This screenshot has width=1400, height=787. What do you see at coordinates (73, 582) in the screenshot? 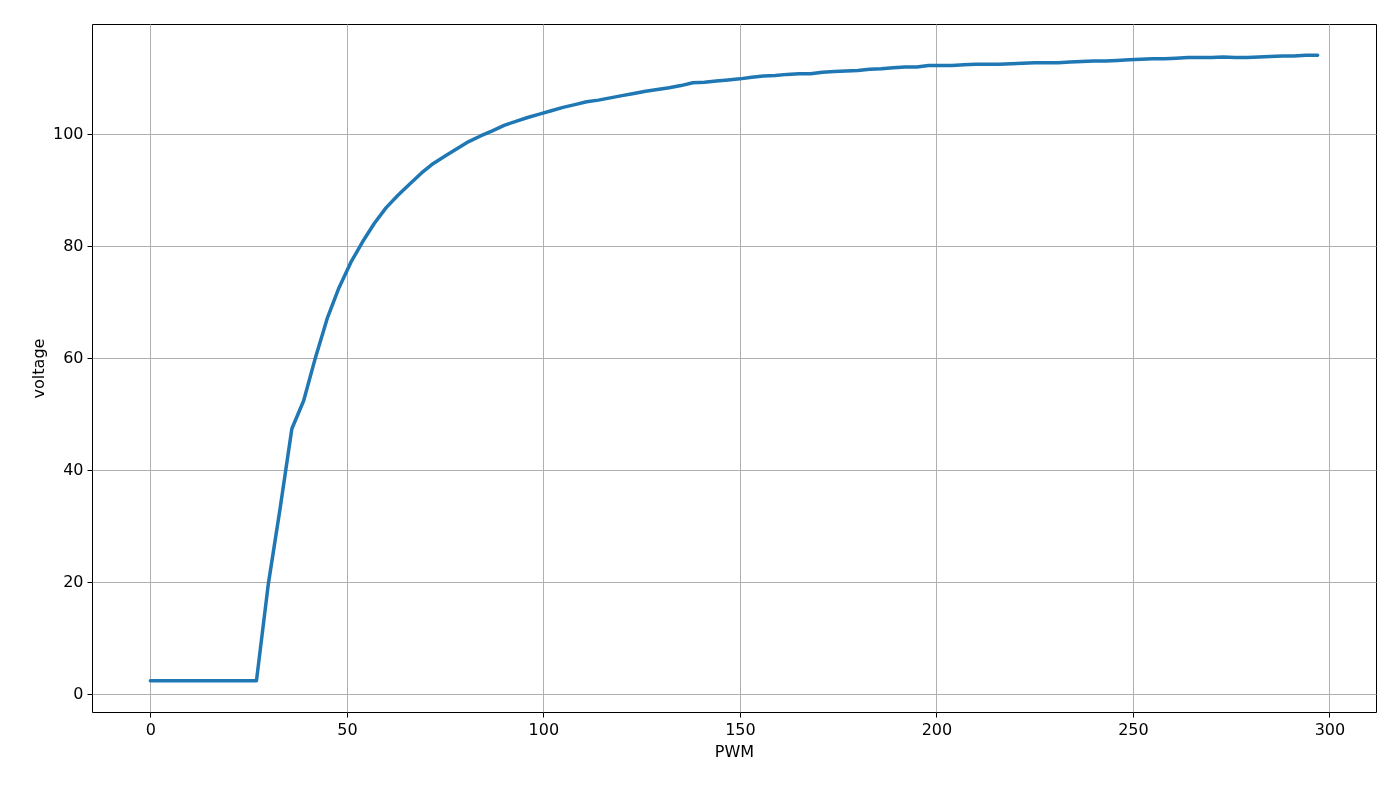
I see `y-tick-label: 20` at bounding box center [73, 582].